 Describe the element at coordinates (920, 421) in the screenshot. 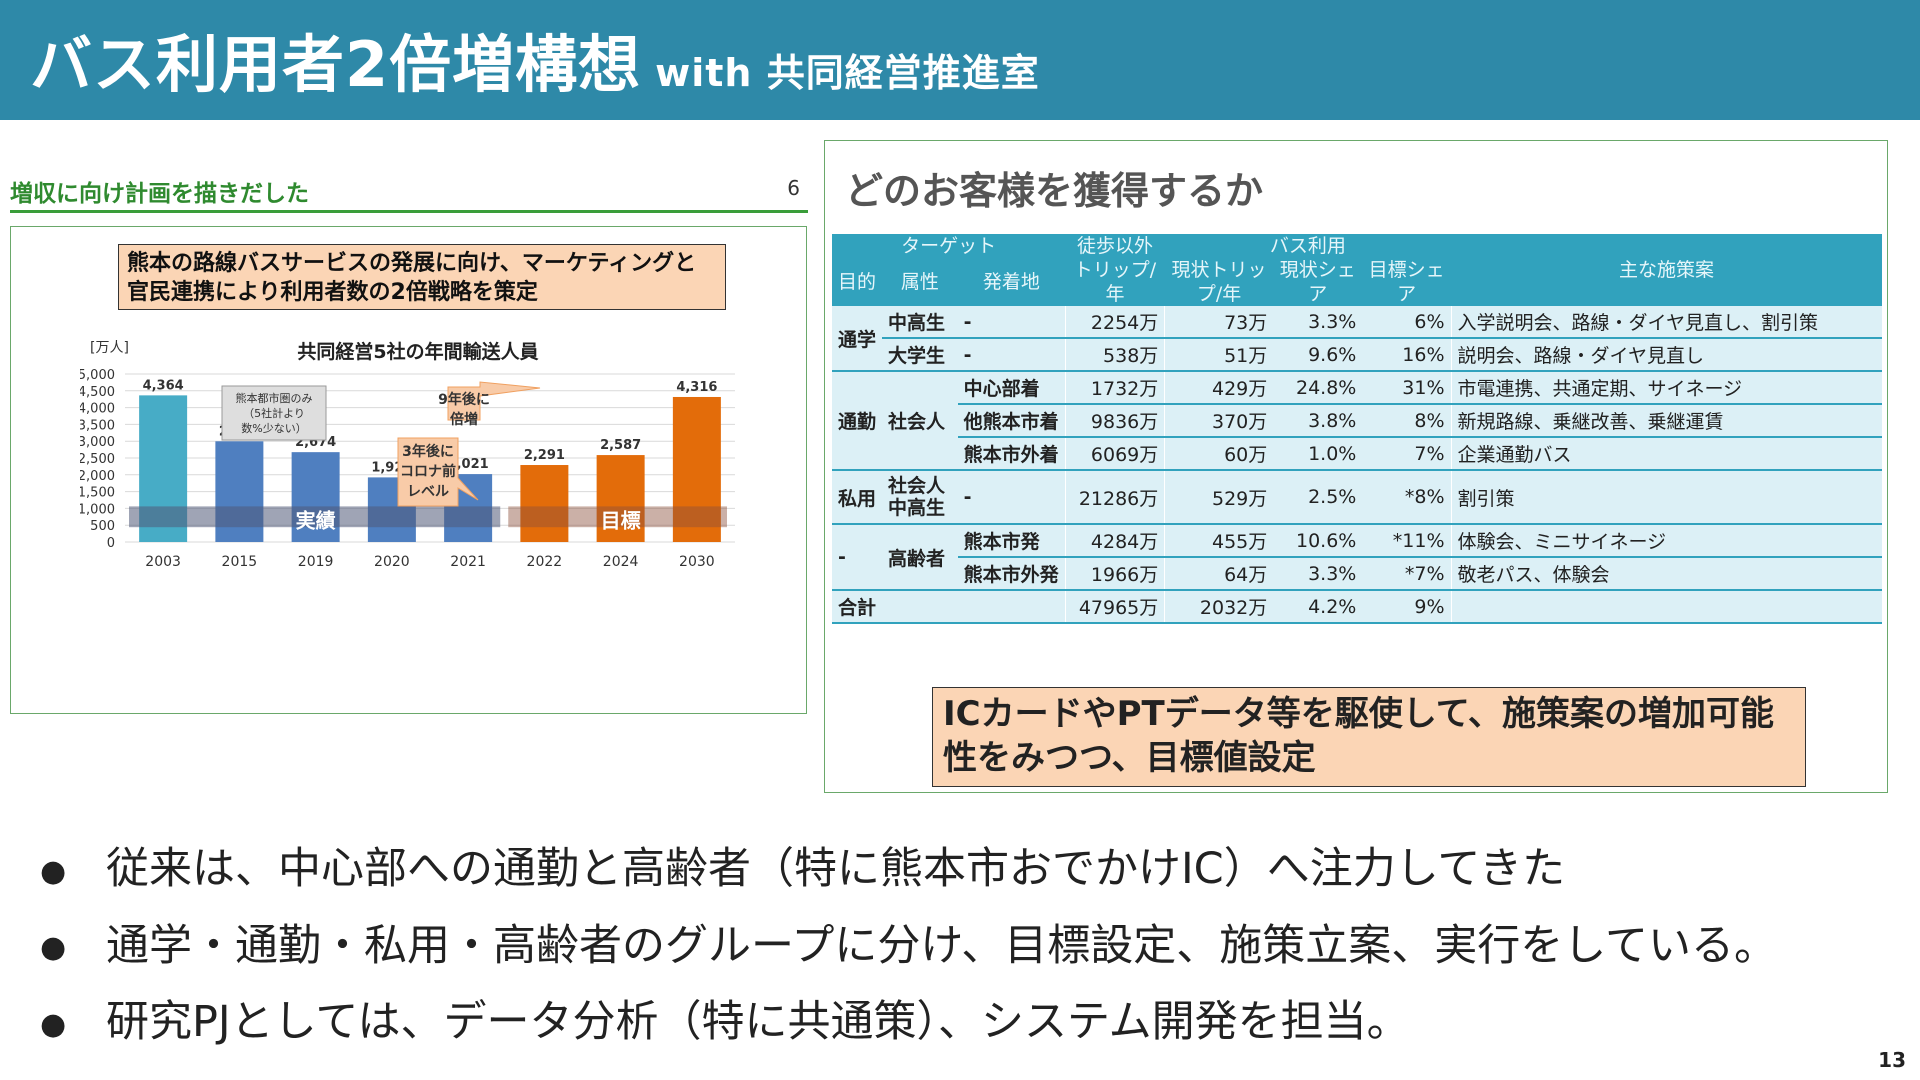

I see `cell-attr: 社会人` at that location.